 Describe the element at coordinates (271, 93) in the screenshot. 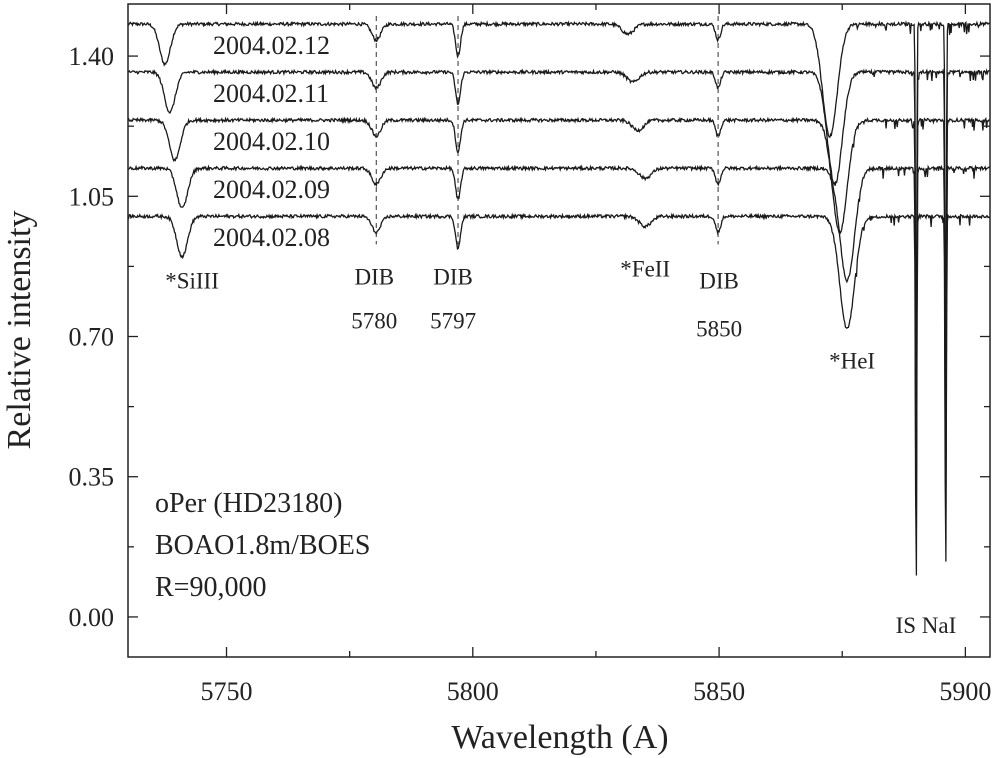

I see `series-date-label: 2004.02.11` at that location.